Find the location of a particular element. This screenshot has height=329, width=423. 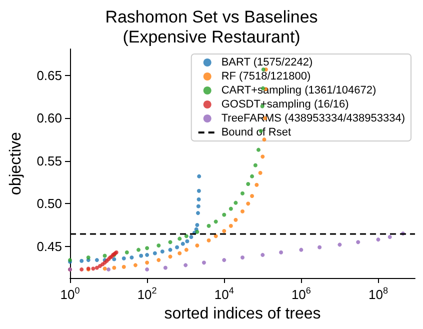

y-tick-label: 0.55 is located at coordinates (49, 160).